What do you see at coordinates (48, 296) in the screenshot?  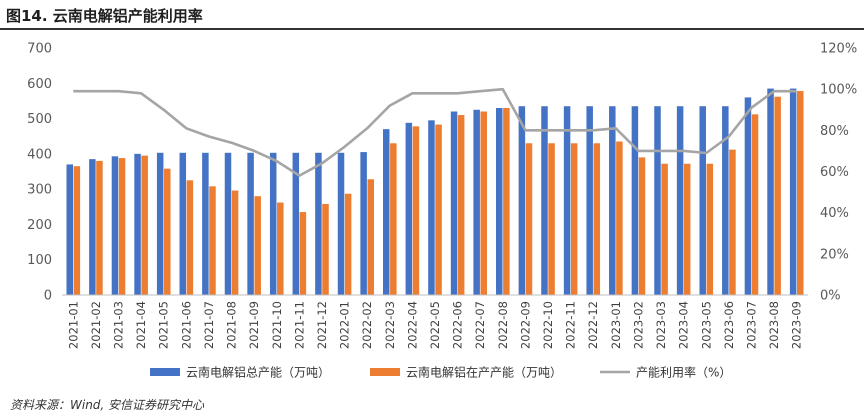 I see `left-axis-tick-label: 0` at bounding box center [48, 296].